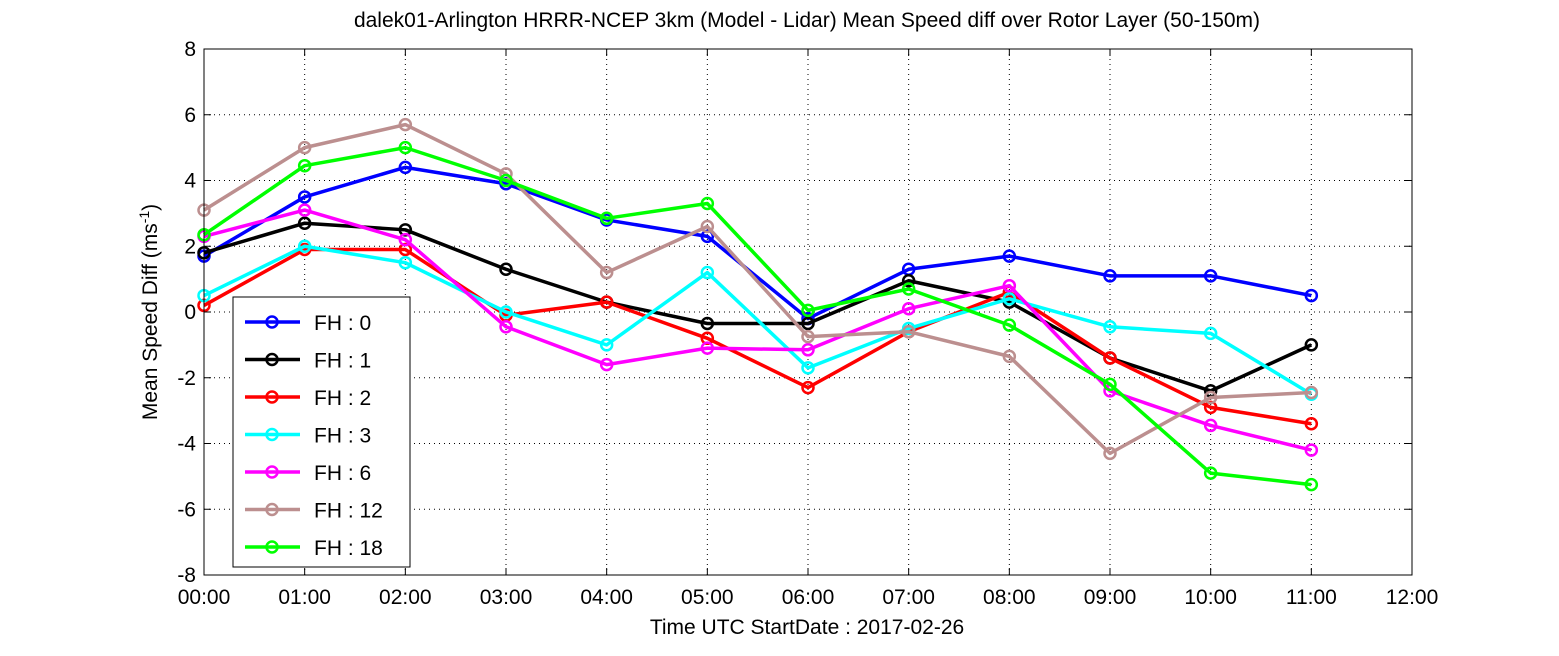 This screenshot has height=656, width=1559. I want to click on x-tick-label: 06:00, so click(808, 597).